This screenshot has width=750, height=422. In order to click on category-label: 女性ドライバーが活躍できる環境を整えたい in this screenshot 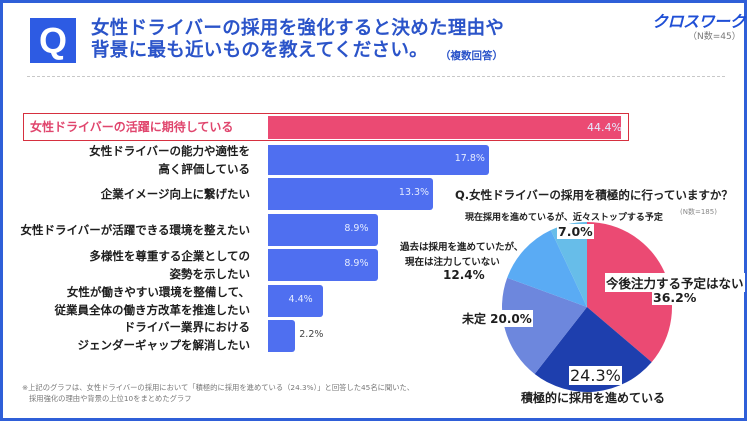, I will do `click(130, 230)`.